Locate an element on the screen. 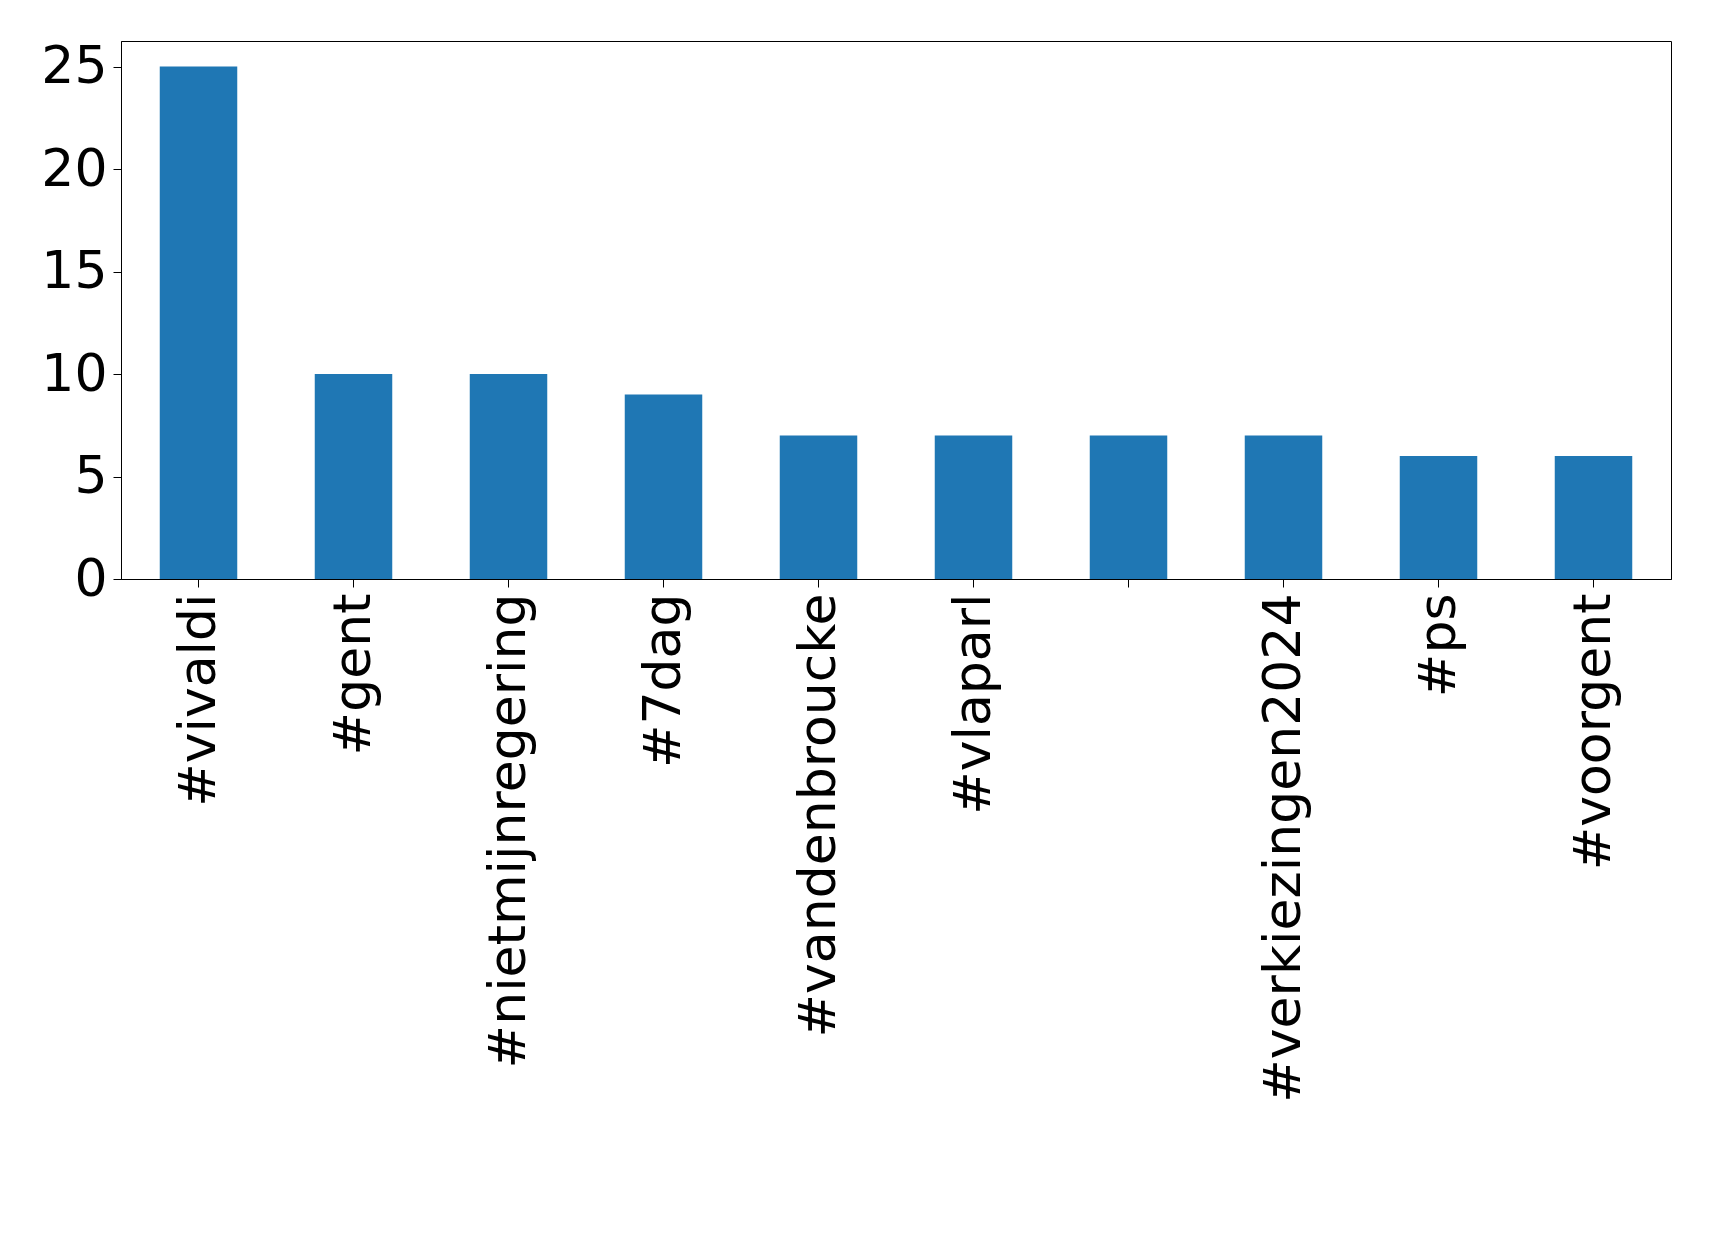 The height and width of the screenshot is (1240, 1719). x-tick-label: #nietmijnregering is located at coordinates (506, 831).